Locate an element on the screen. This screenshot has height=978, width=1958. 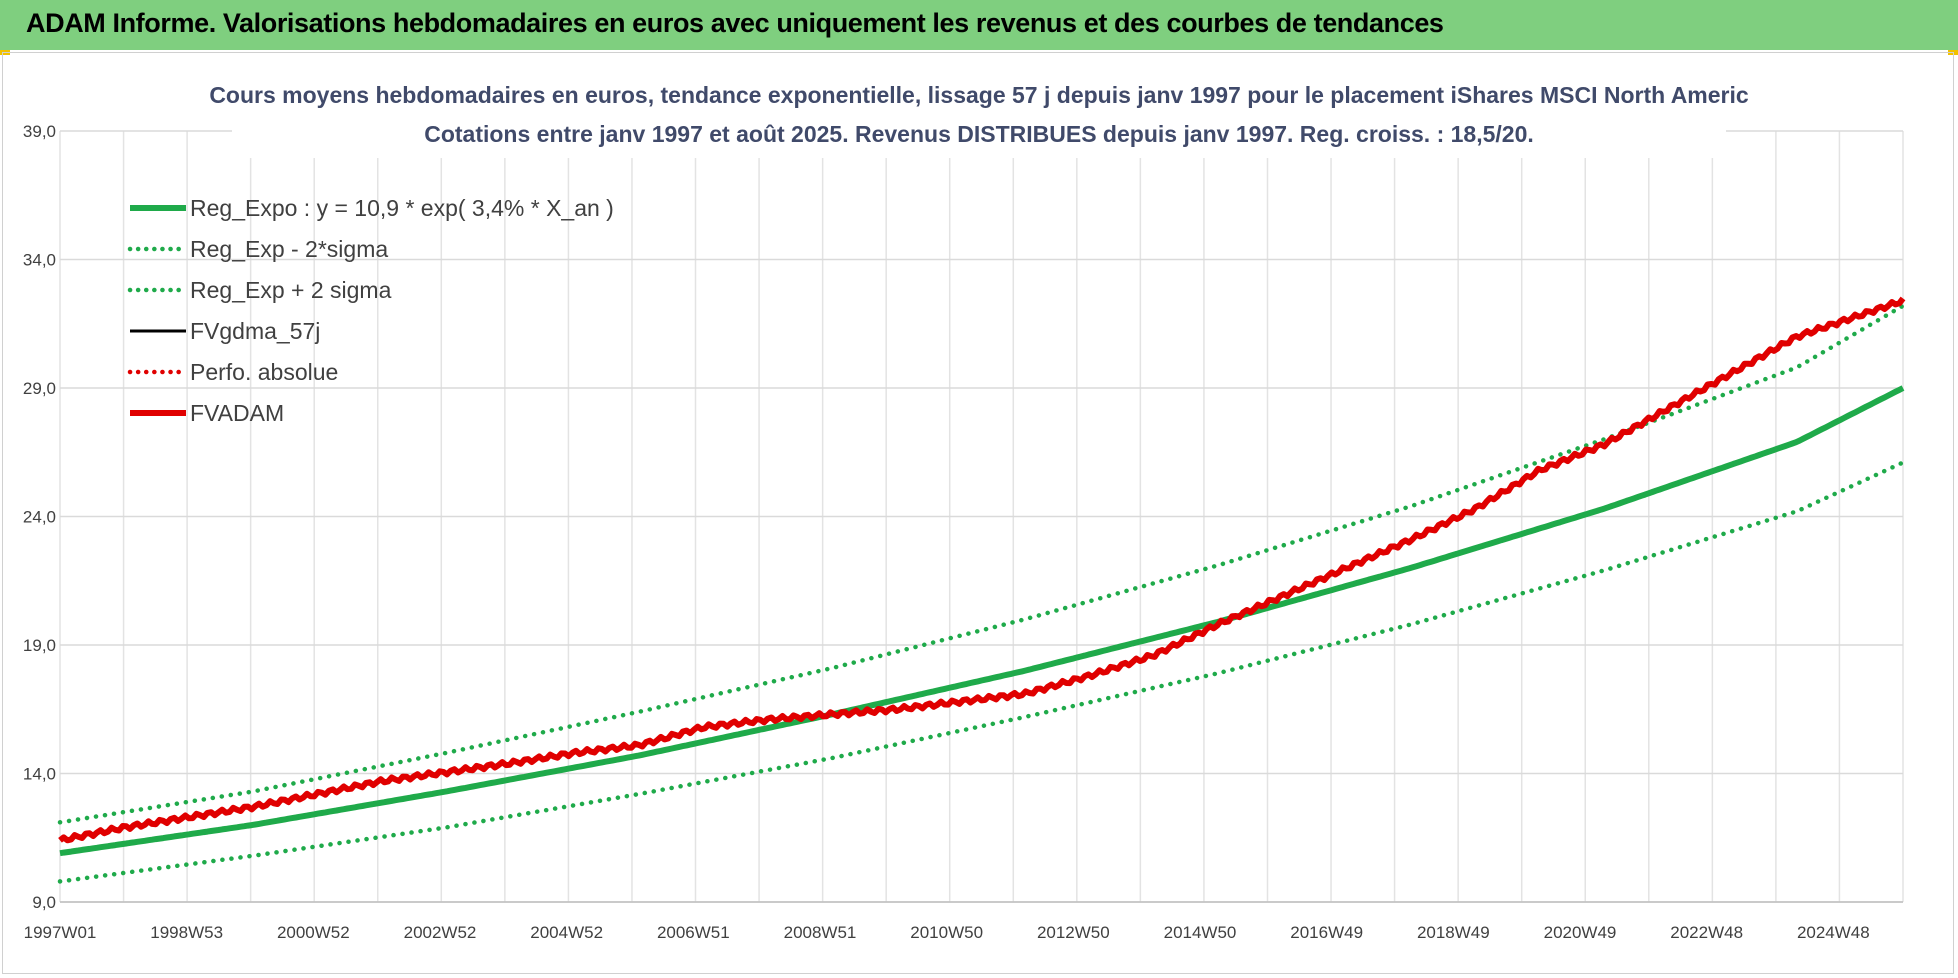
x-tick-label: 2008W51 is located at coordinates (820, 932).